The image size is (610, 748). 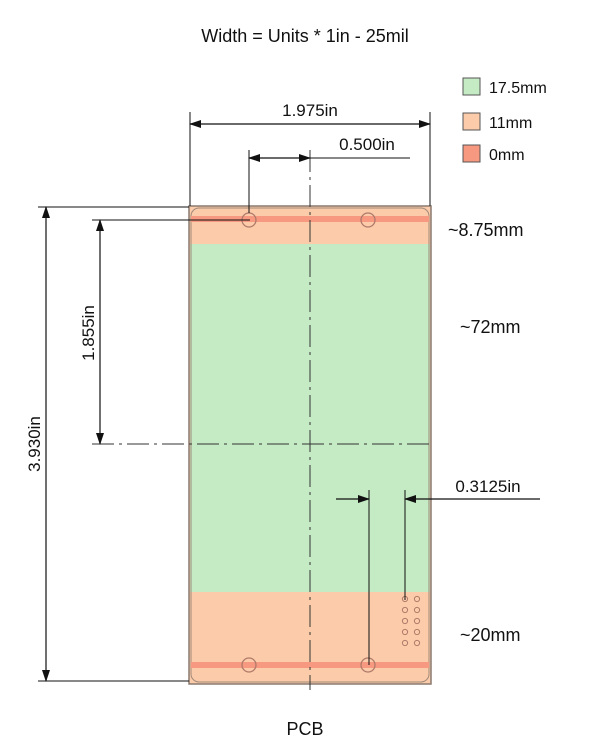 What do you see at coordinates (249, 665) in the screenshot?
I see `mounting-hole-bottom-left` at bounding box center [249, 665].